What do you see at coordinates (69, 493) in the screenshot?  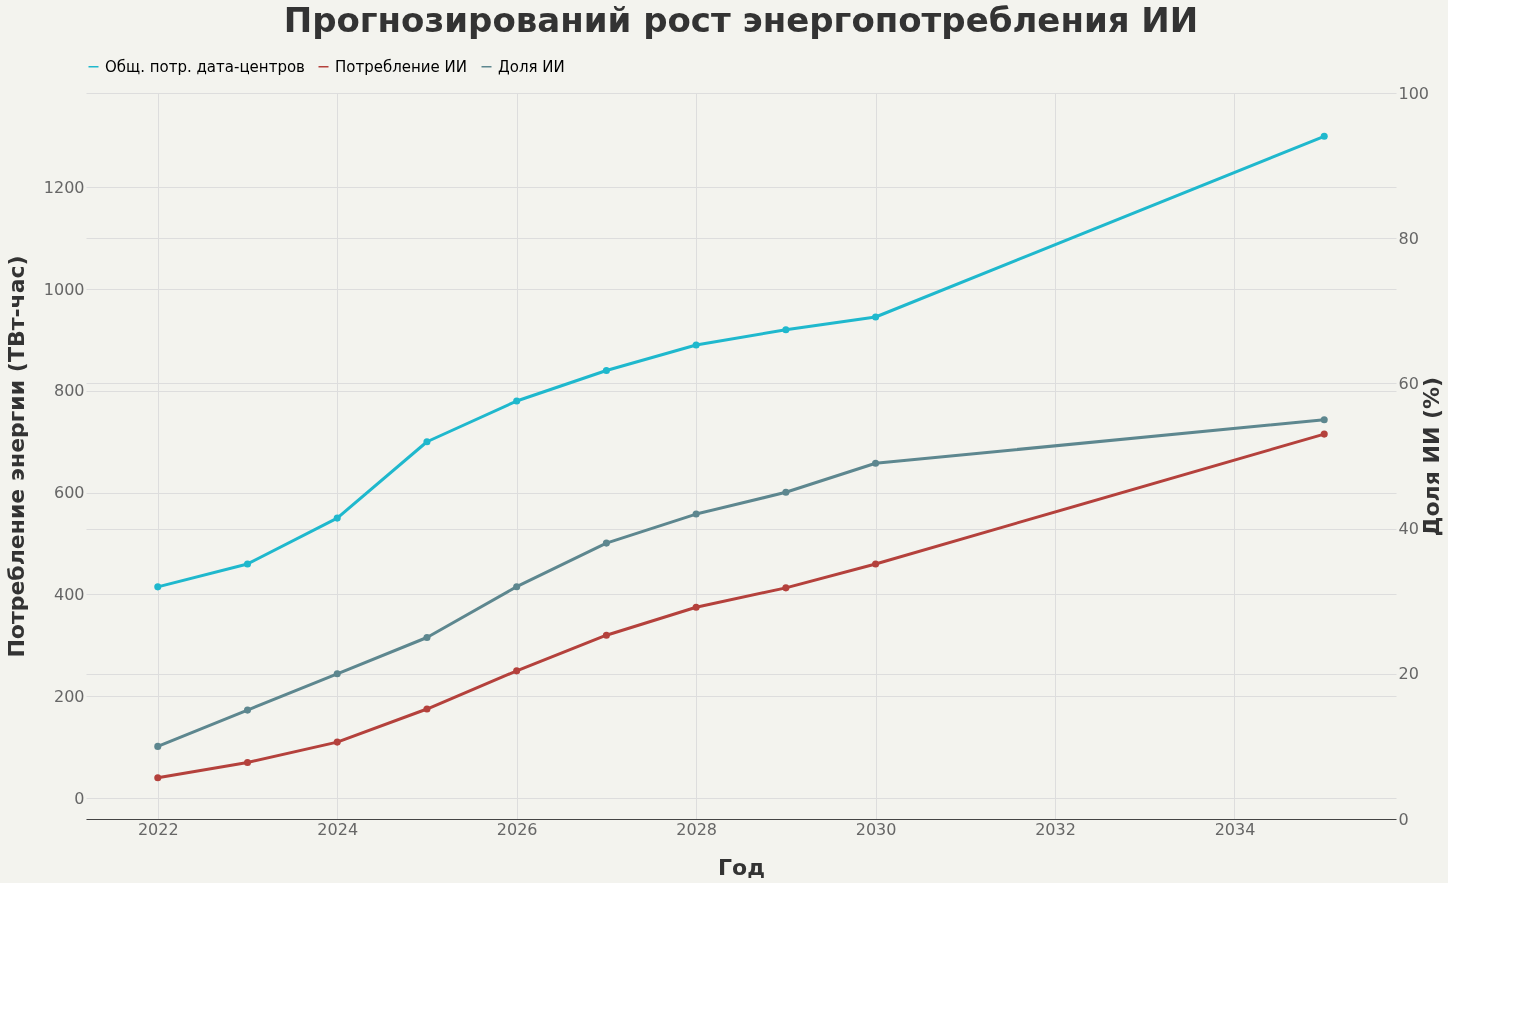 I see `y-tick-label: 600` at bounding box center [69, 493].